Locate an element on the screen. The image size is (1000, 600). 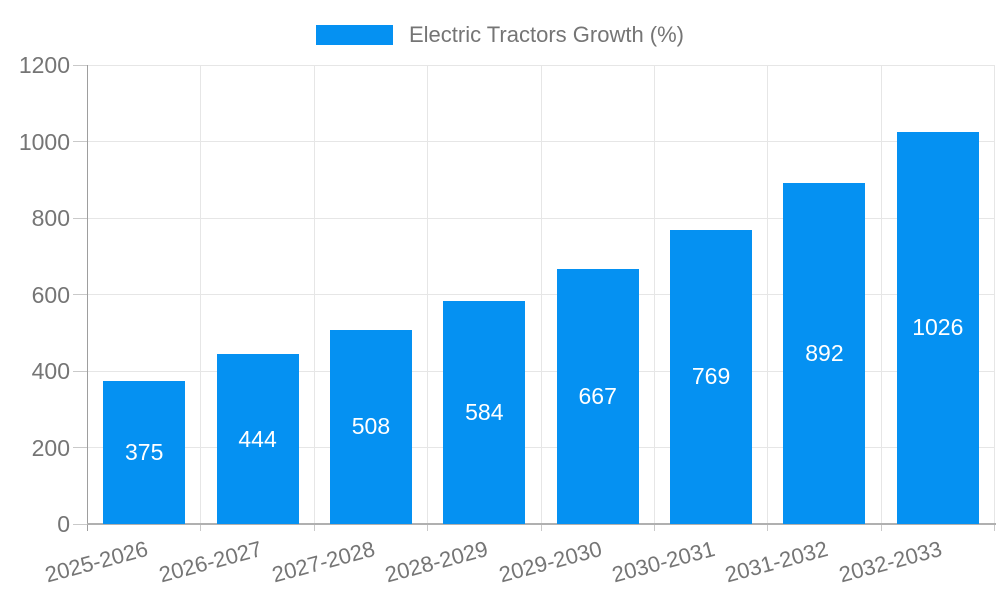
legend-label: Electric Tractors Growth (%) is located at coordinates (546, 34).